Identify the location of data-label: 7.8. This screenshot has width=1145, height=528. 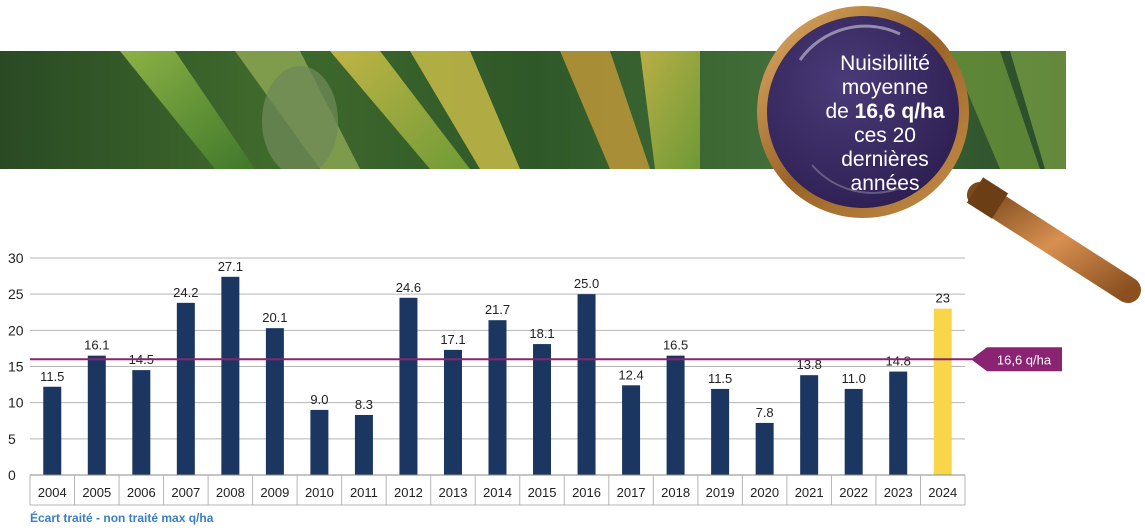
(765, 412).